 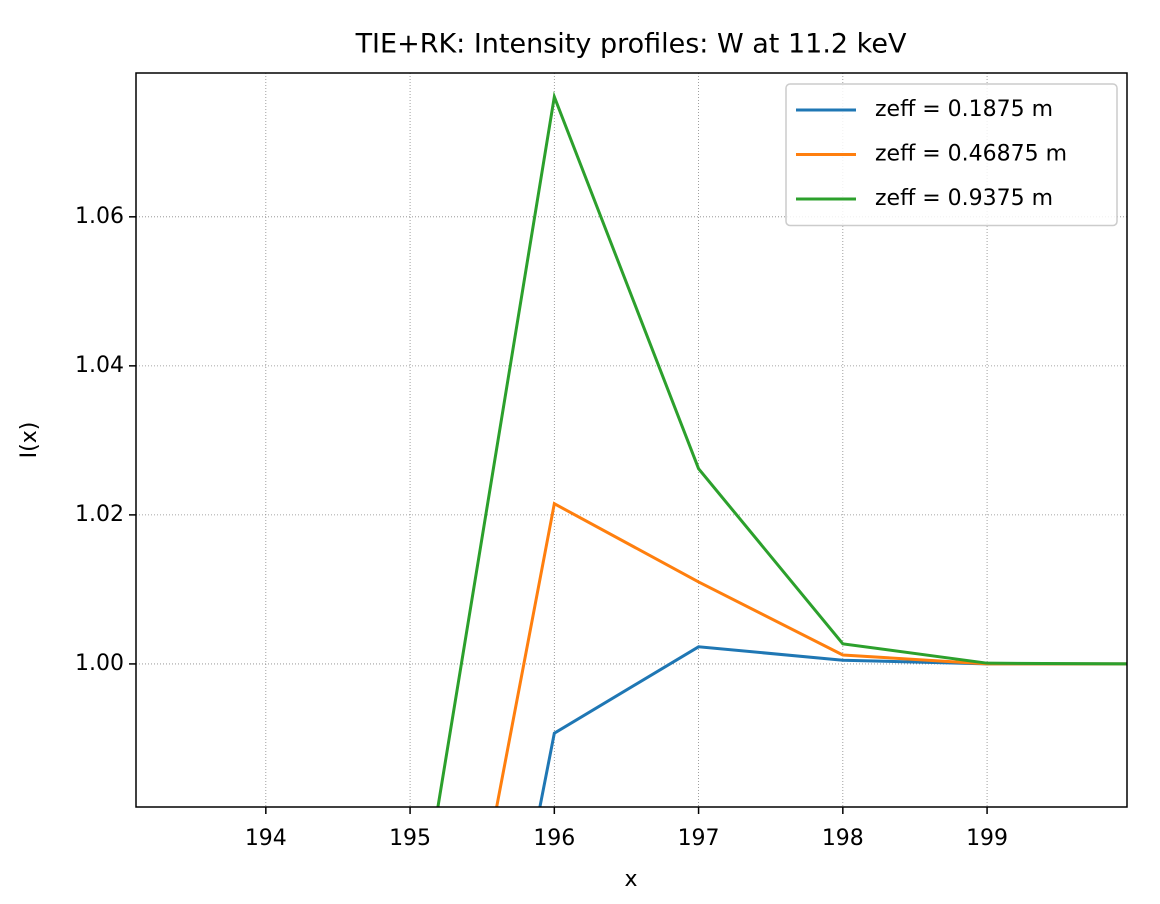 What do you see at coordinates (266, 838) in the screenshot?
I see `x-tick-label: 194` at bounding box center [266, 838].